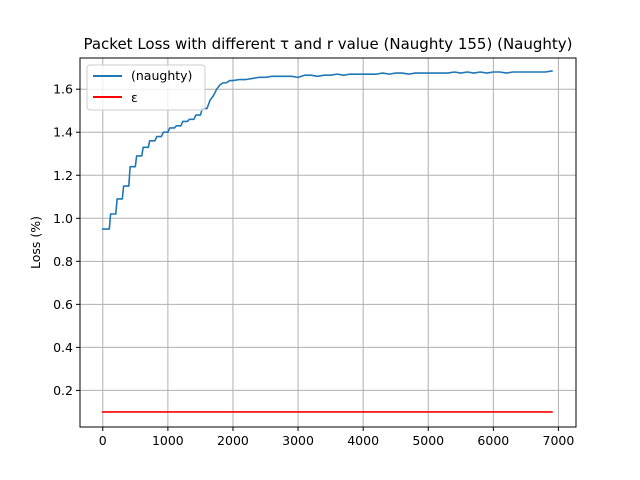 Image resolution: width=640 pixels, height=480 pixels. What do you see at coordinates (559, 440) in the screenshot?
I see `x-tick-label: 7000` at bounding box center [559, 440].